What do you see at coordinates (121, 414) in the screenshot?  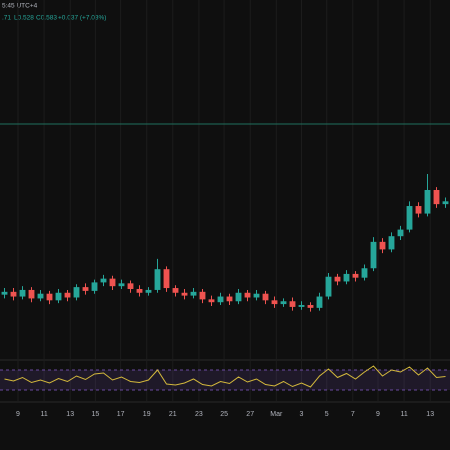 I see `x-tick-label: 17` at bounding box center [121, 414].